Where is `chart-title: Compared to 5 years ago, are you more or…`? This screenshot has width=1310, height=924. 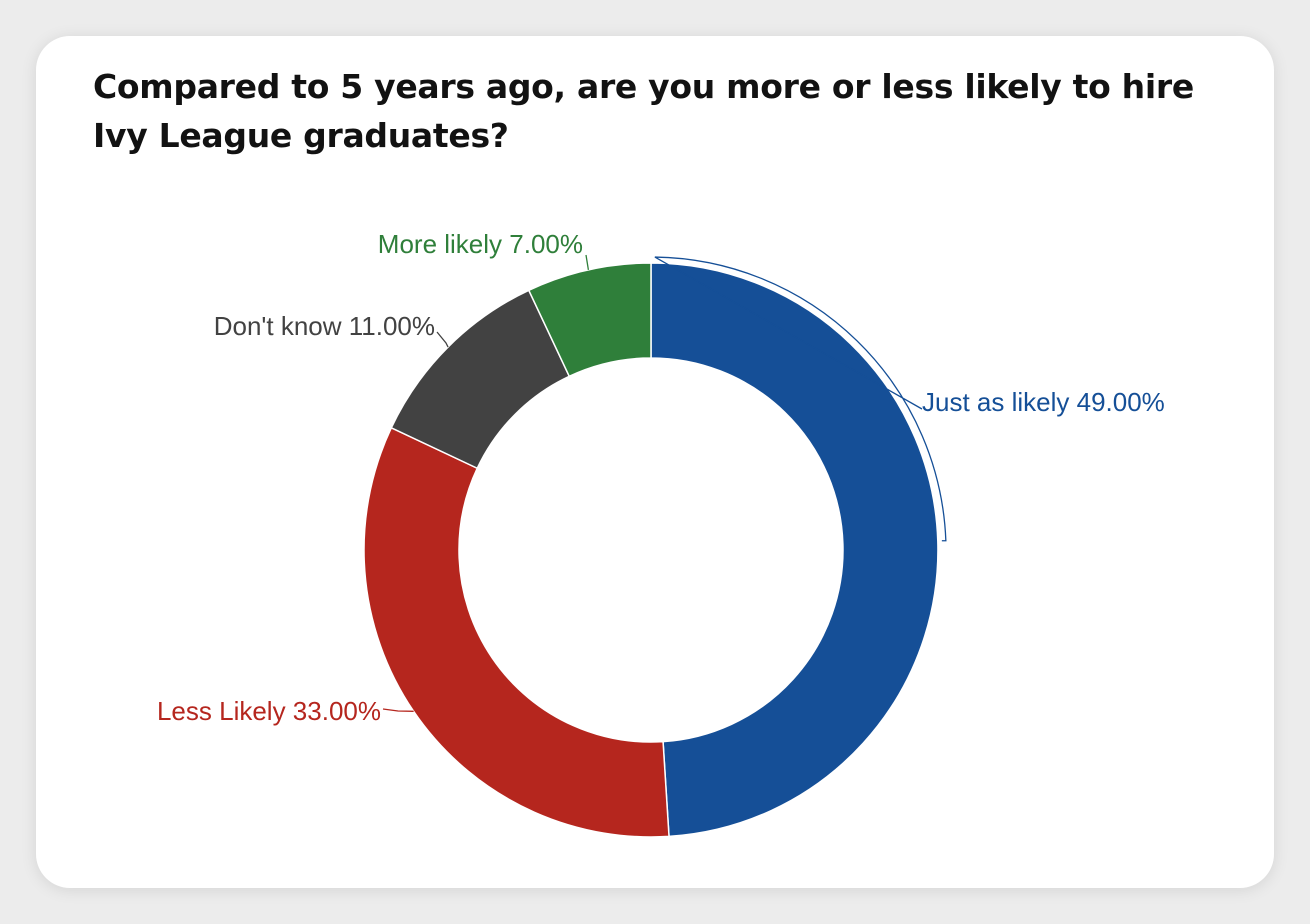 chart-title: Compared to 5 years ago, are you more or… is located at coordinates (643, 111).